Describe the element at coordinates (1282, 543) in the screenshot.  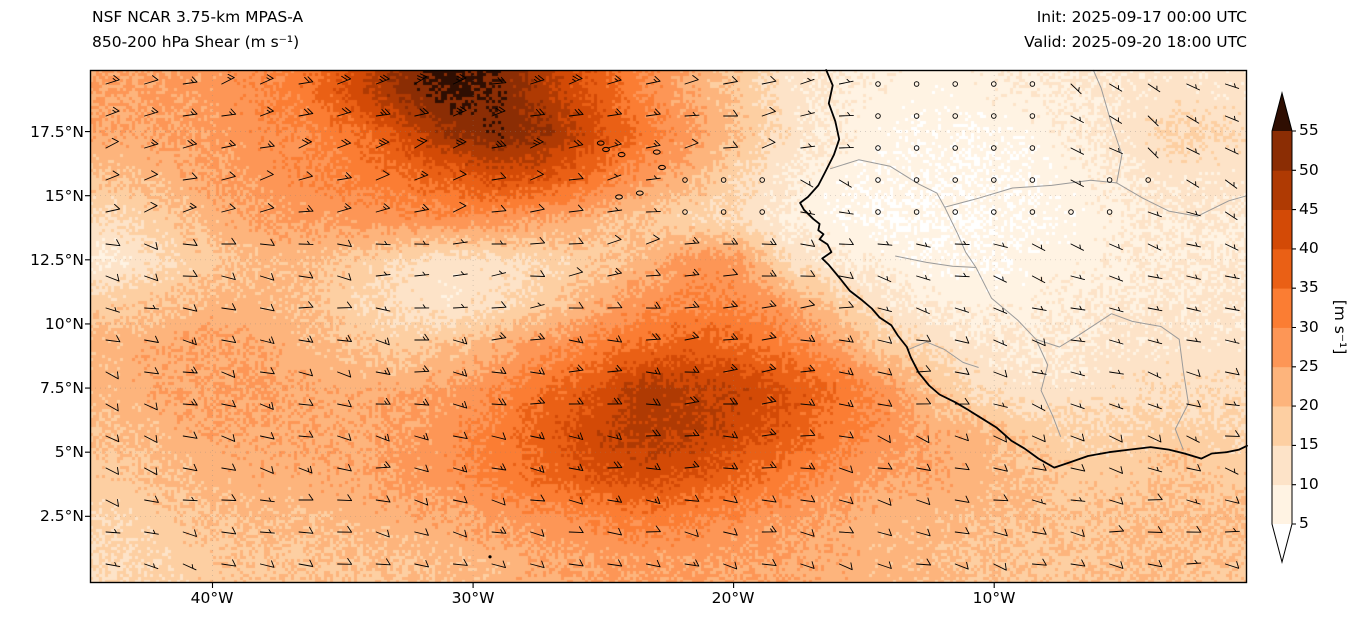
I see `colorbar-under-arrow` at that location.